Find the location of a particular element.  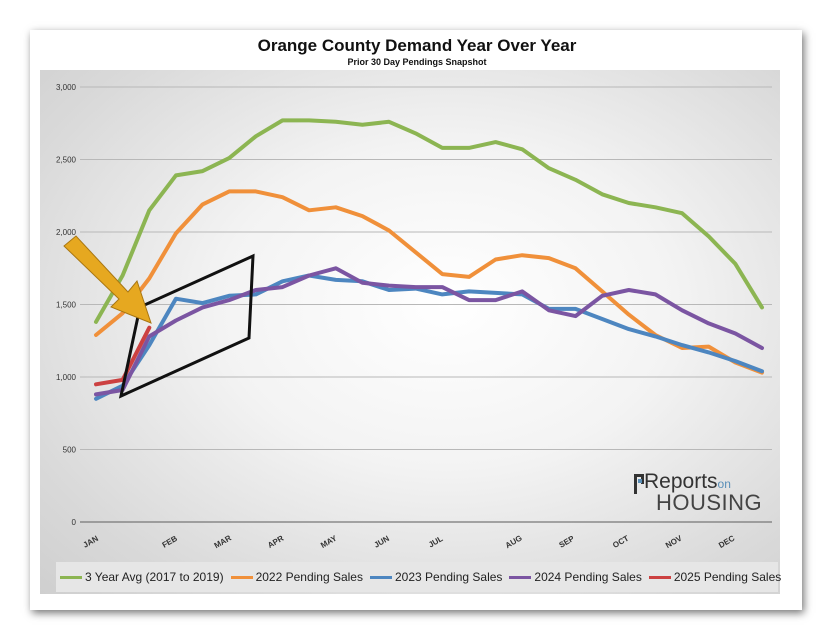

legend-label: 2023 Pending Sales is located at coordinates (448, 577).